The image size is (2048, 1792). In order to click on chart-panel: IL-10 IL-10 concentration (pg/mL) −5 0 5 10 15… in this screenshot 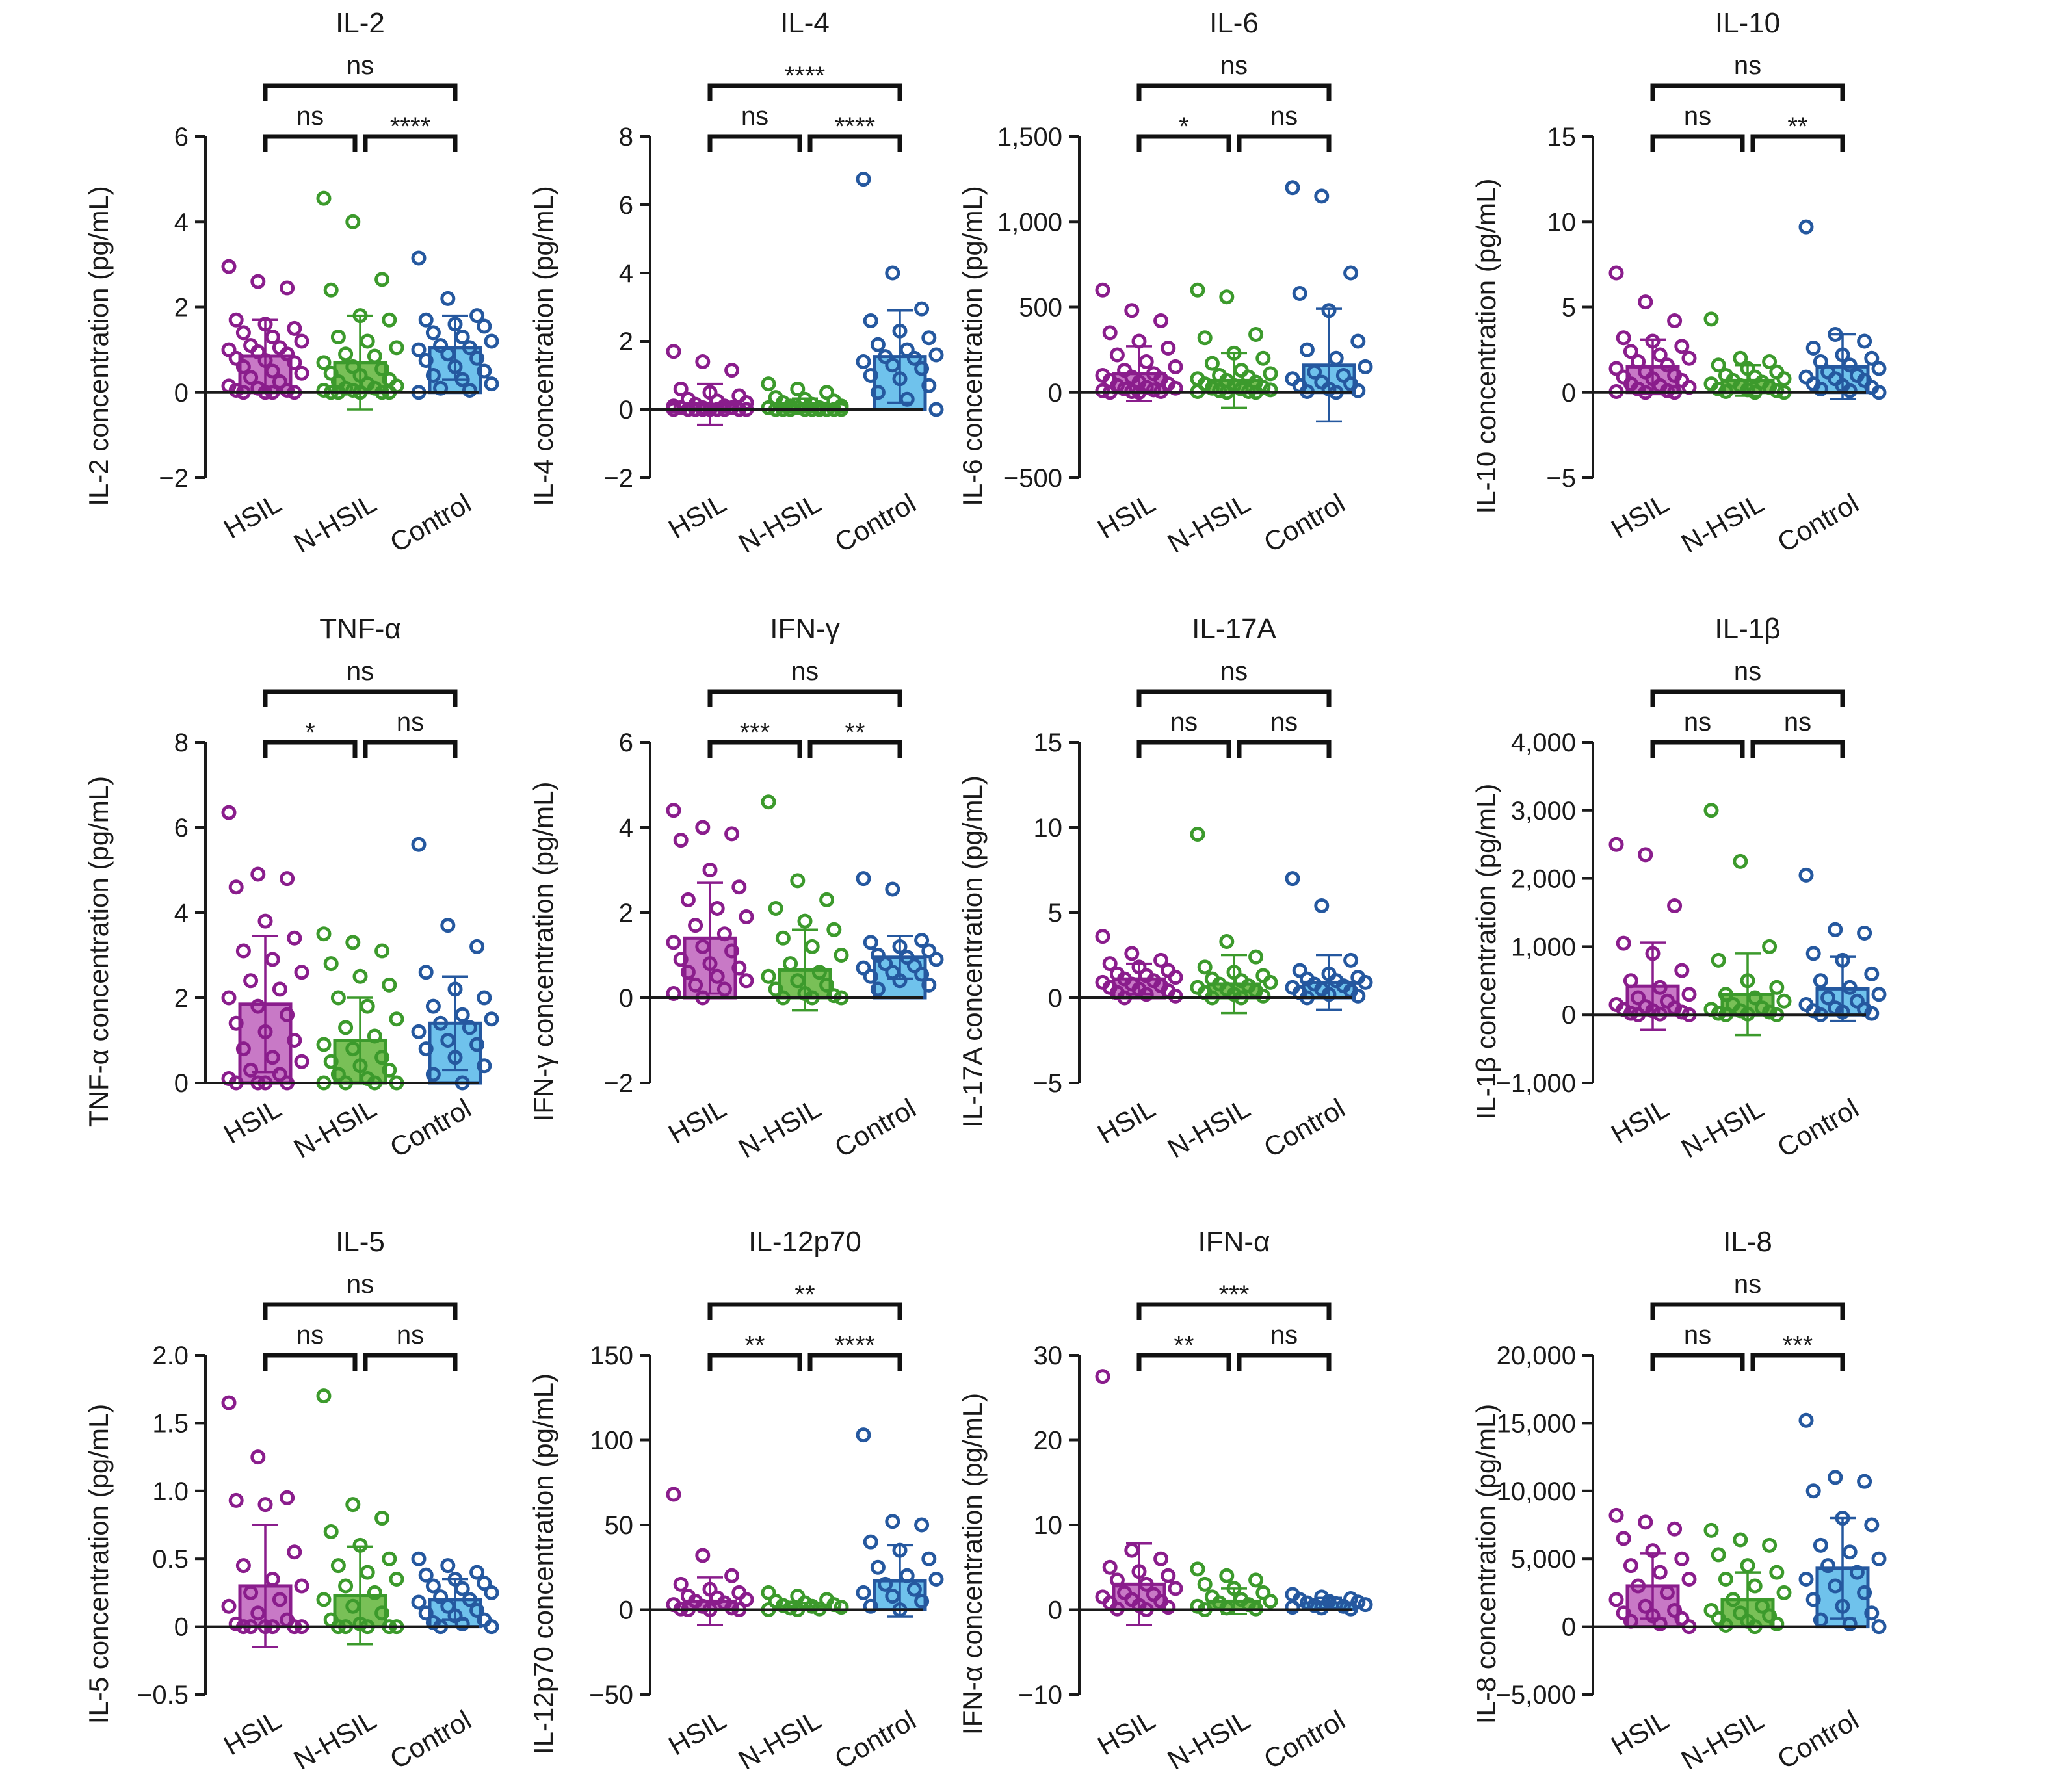, I will do `click(1679, 283)`.